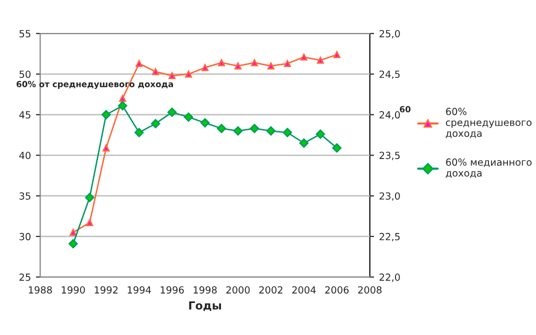 The height and width of the screenshot is (335, 536). What do you see at coordinates (390, 156) in the screenshot?
I see `y2-tick-label: 23,5` at bounding box center [390, 156].